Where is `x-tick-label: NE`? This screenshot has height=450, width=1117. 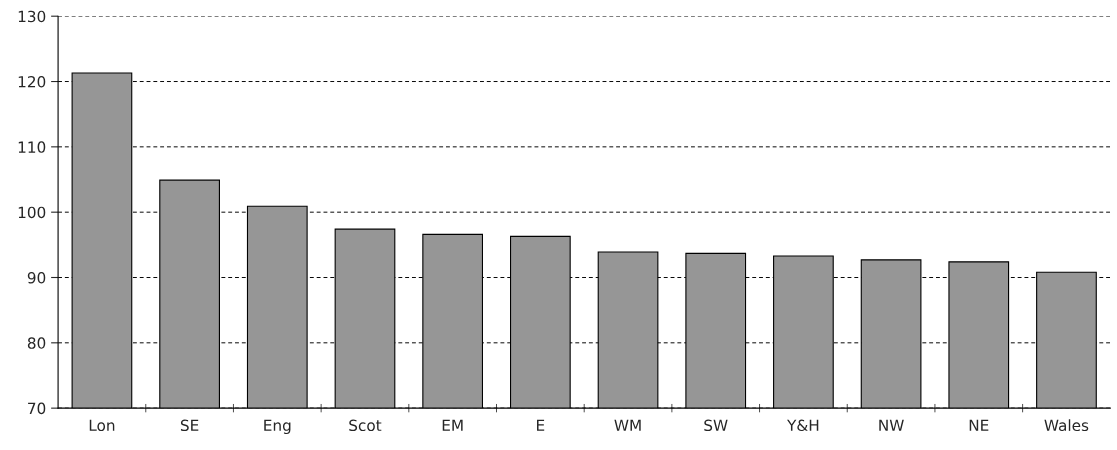 x-tick-label: NE is located at coordinates (979, 425).